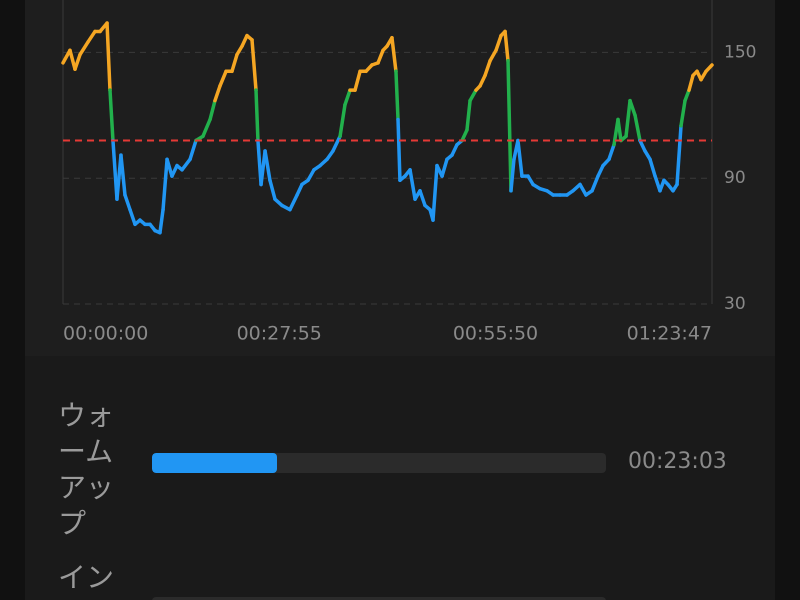 Image resolution: width=800 pixels, height=600 pixels. I want to click on x-tick-label: 01:23:47, so click(669, 334).